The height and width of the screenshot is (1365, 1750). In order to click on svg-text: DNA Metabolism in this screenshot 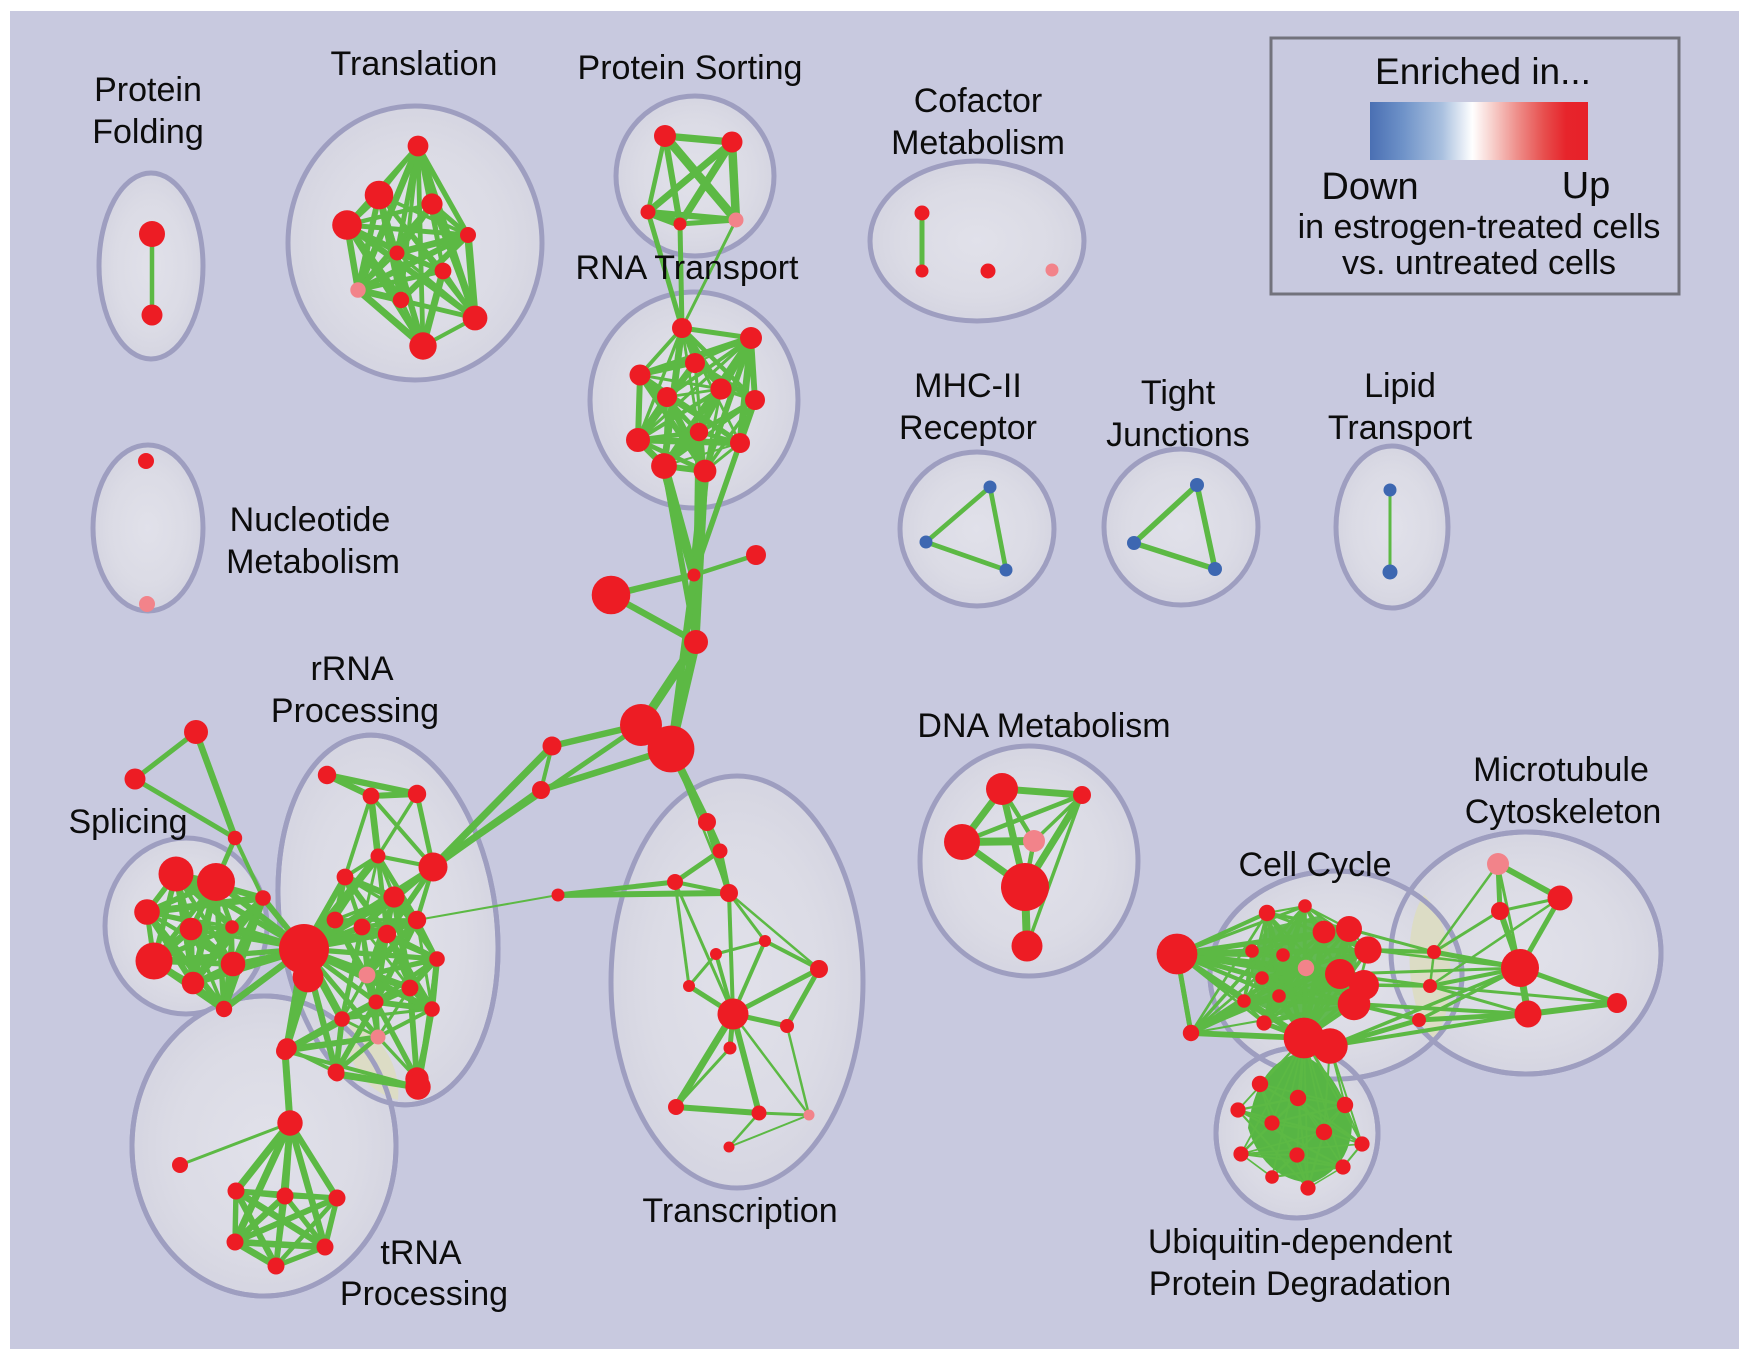, I will do `click(1043, 726)`.